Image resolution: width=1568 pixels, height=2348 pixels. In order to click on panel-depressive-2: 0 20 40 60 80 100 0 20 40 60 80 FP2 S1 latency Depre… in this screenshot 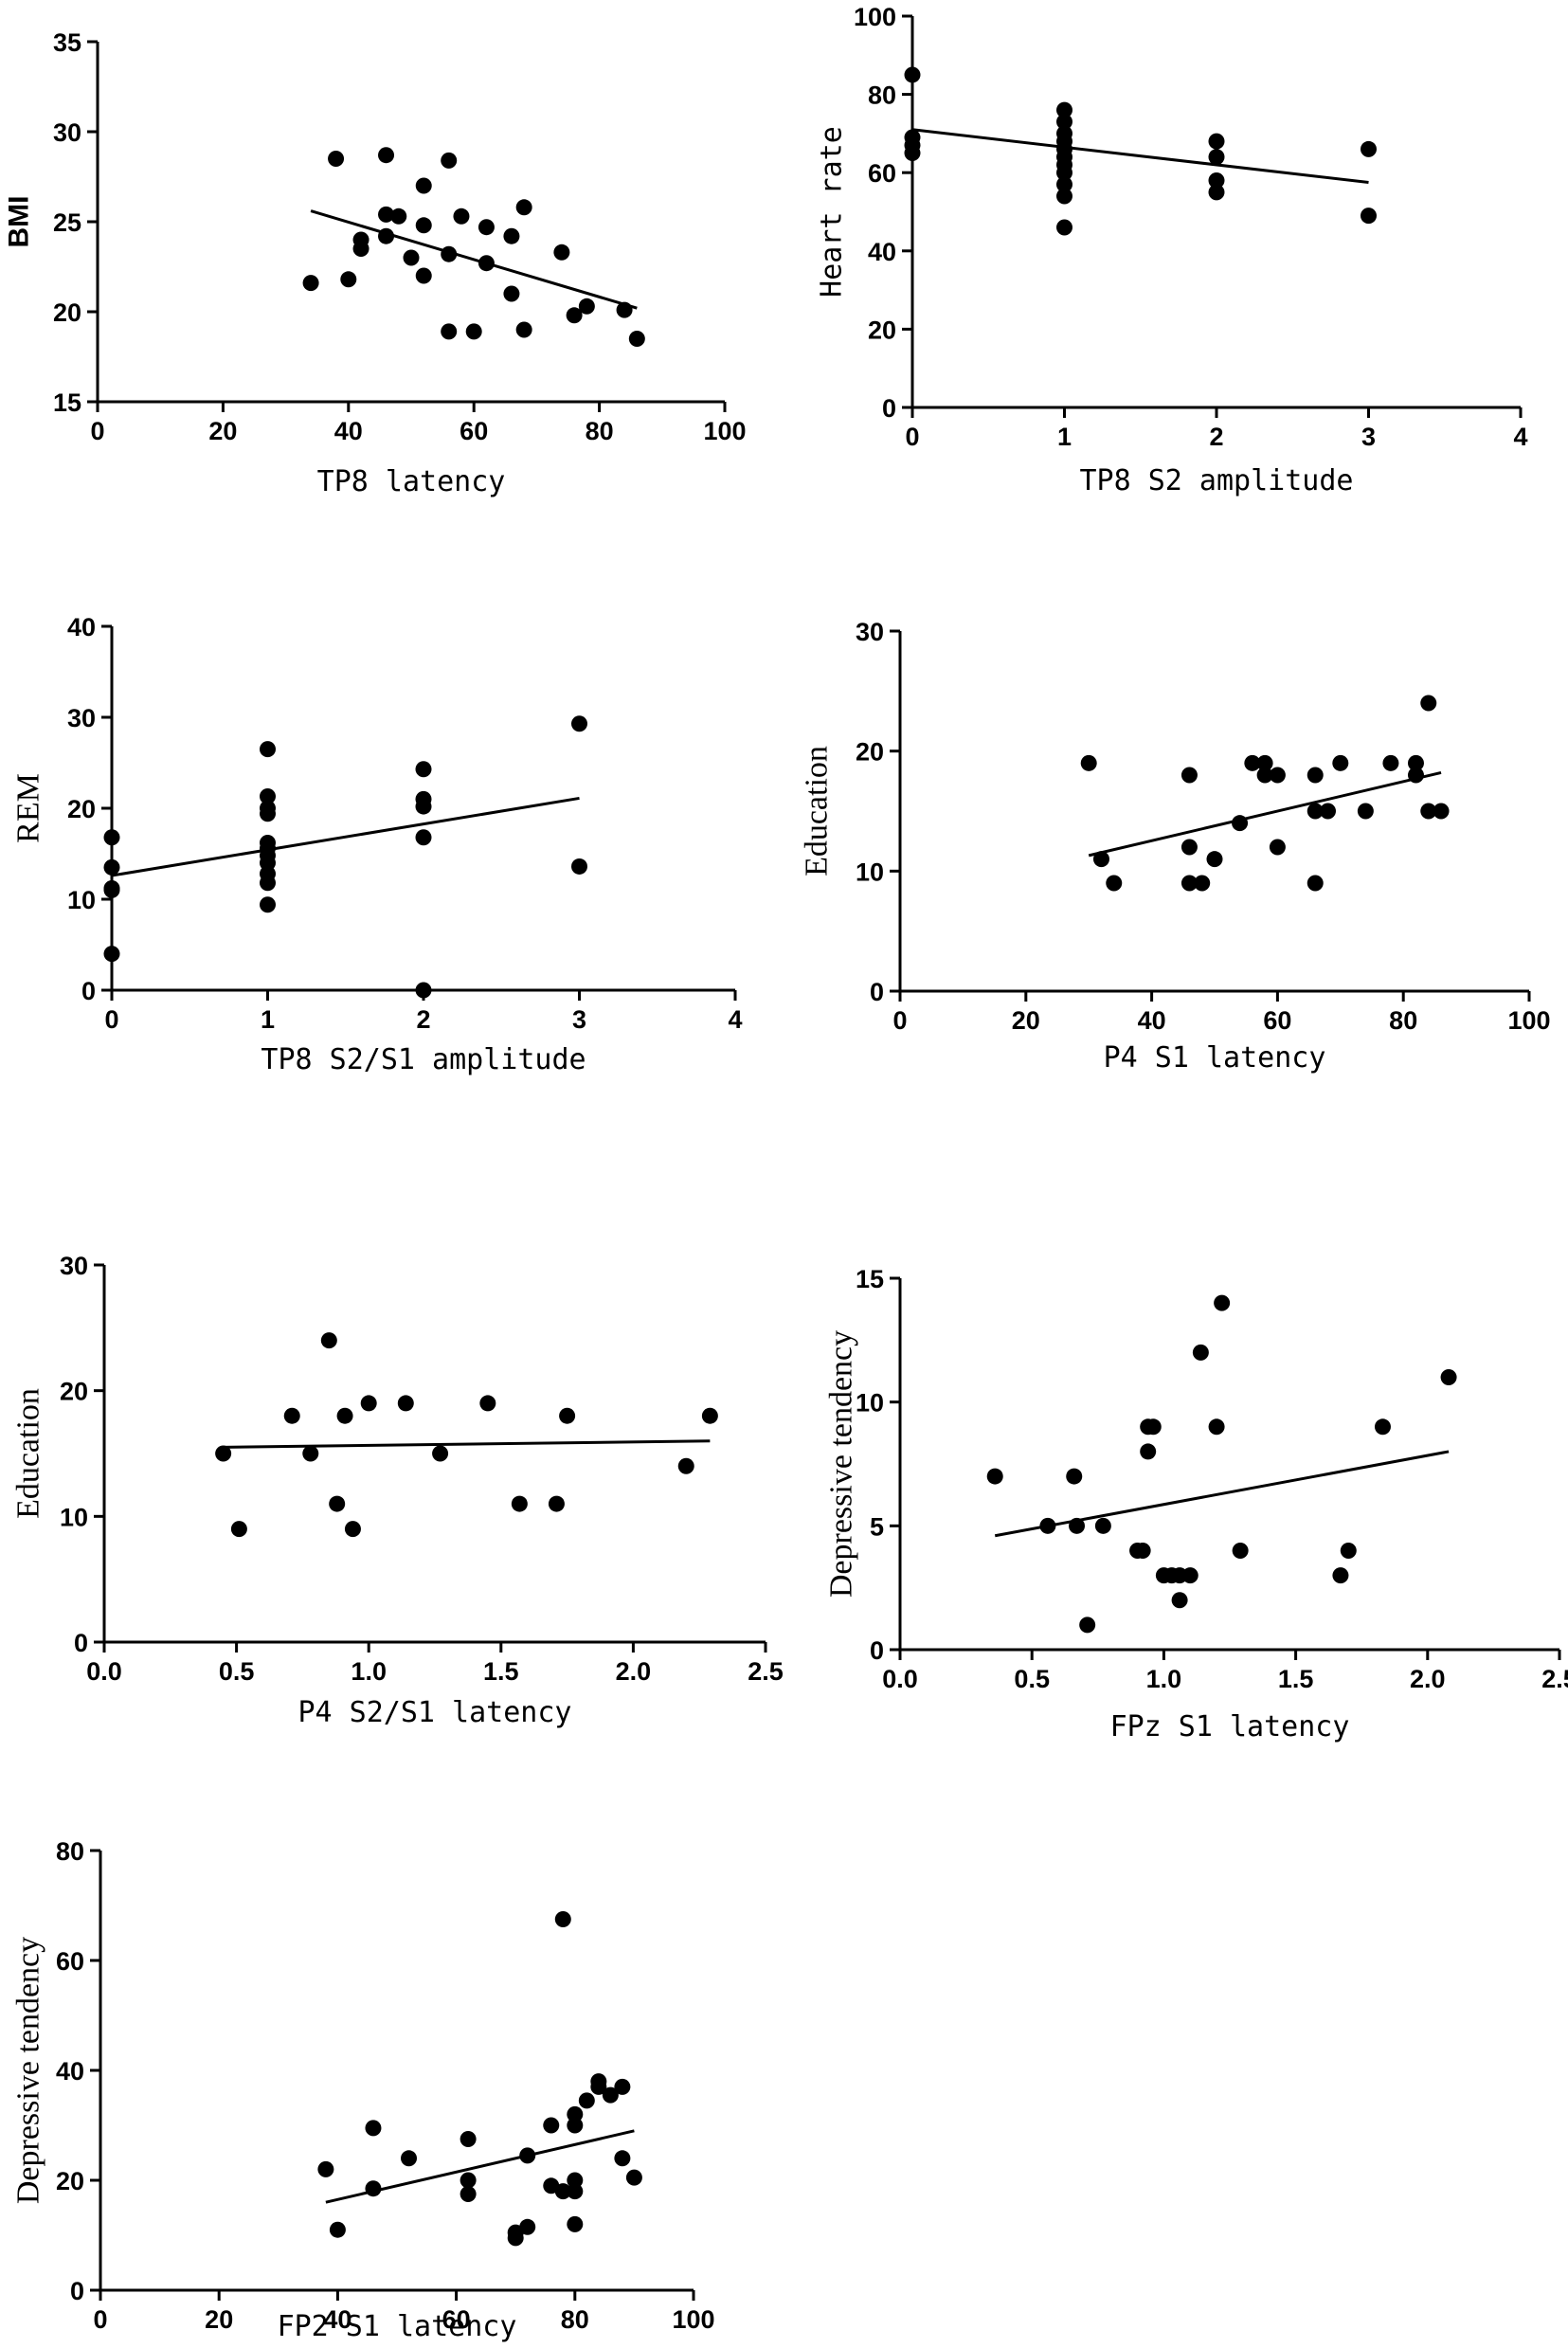, I will do `click(363, 2090)`.